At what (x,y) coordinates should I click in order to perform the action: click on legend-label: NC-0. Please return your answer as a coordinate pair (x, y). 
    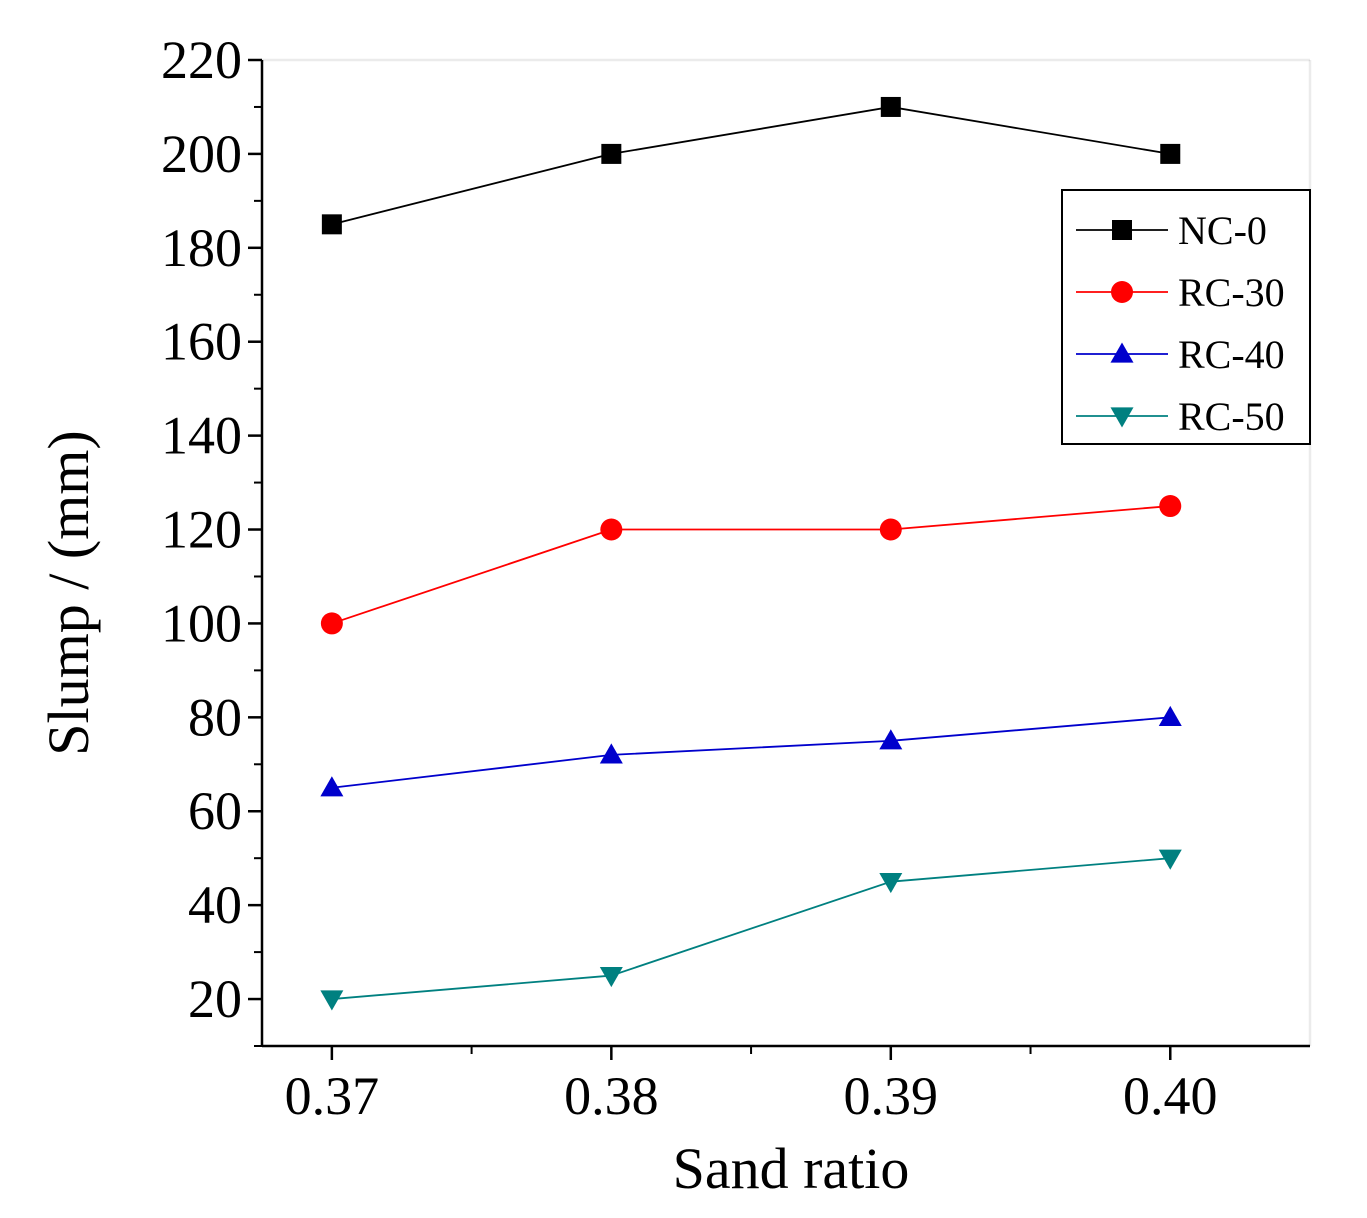
    Looking at the image, I should click on (1222, 230).